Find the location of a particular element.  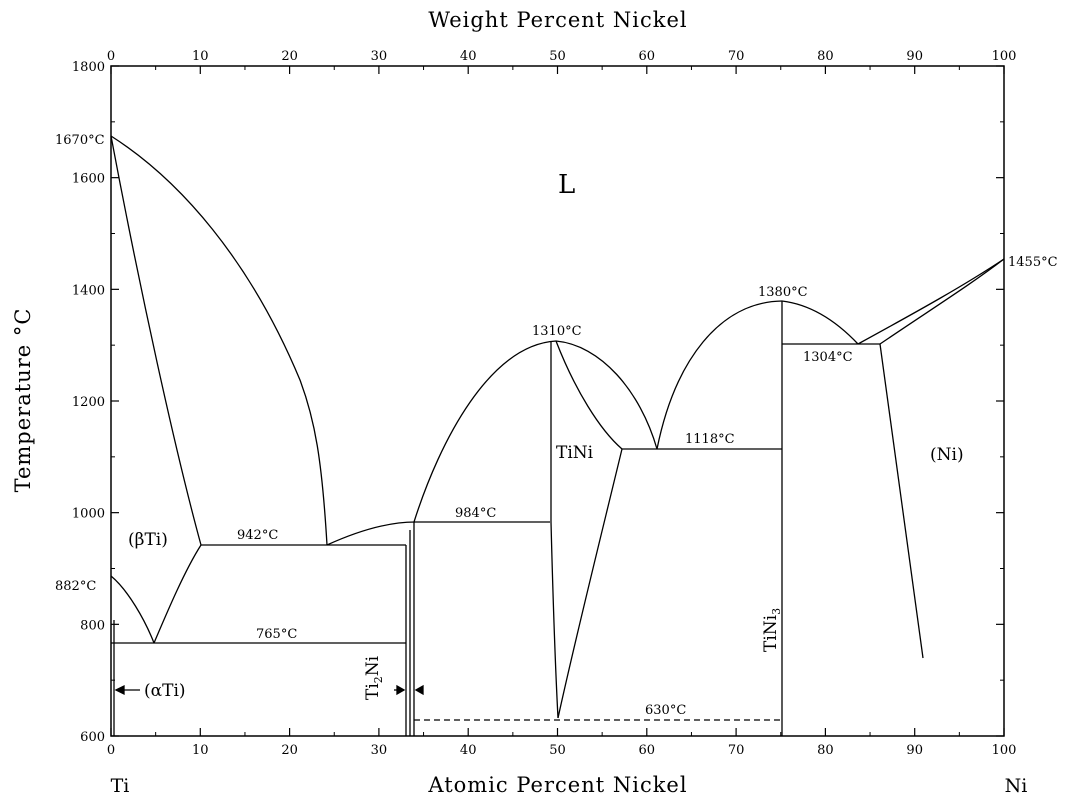

left-tick-label: 1000 is located at coordinates (88, 514).